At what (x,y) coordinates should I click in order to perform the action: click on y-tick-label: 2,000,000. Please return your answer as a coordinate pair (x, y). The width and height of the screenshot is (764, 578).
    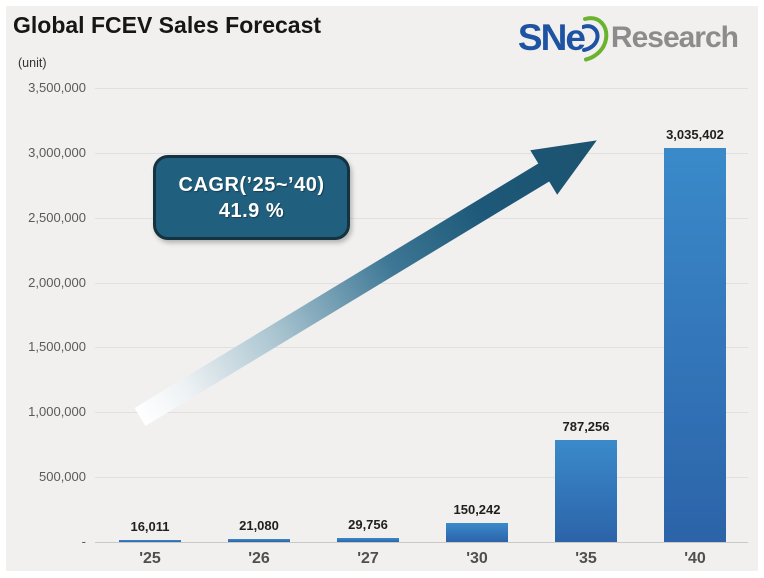
    Looking at the image, I should click on (57, 282).